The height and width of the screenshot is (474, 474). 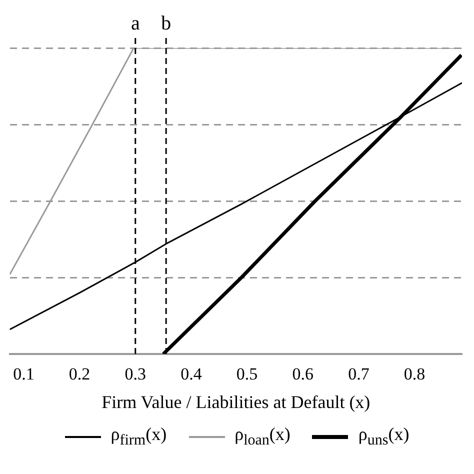 What do you see at coordinates (384, 437) in the screenshot?
I see `legend-label: ρ$_{uns}$(x)` at bounding box center [384, 437].